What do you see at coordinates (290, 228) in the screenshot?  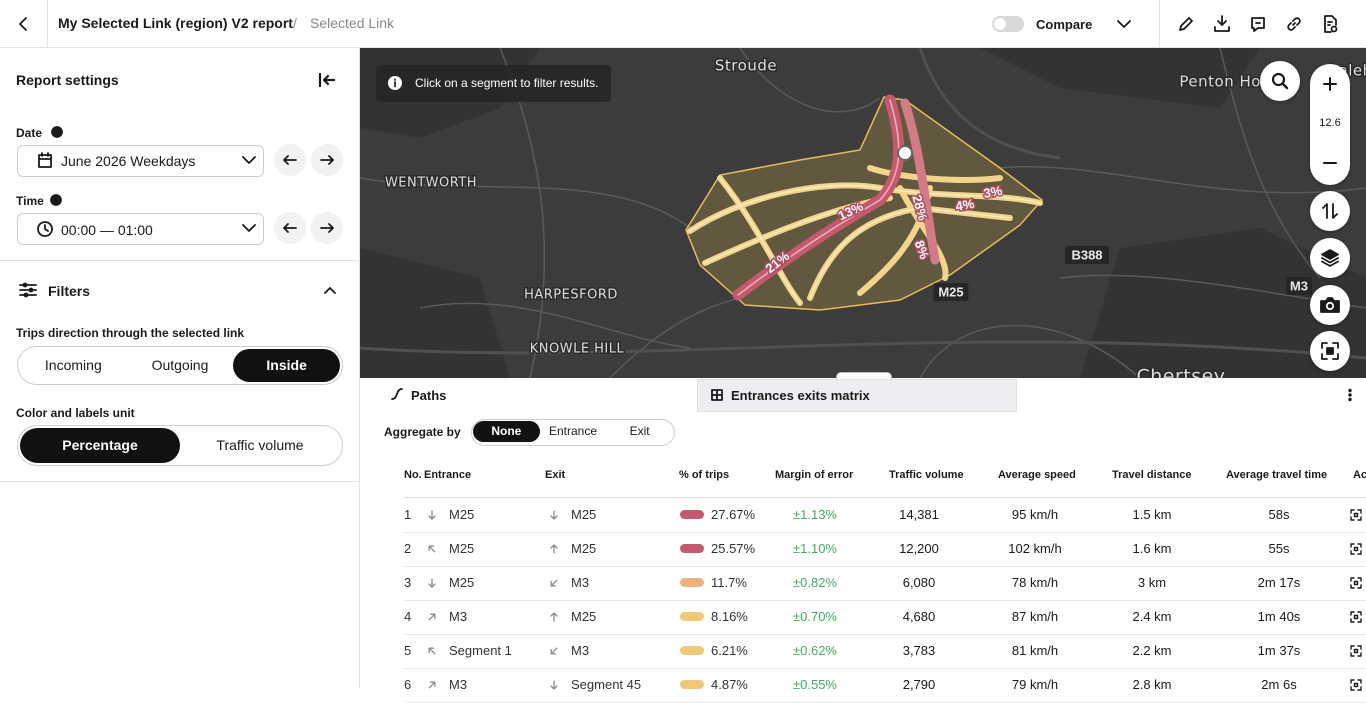 I see `prev-time` at bounding box center [290, 228].